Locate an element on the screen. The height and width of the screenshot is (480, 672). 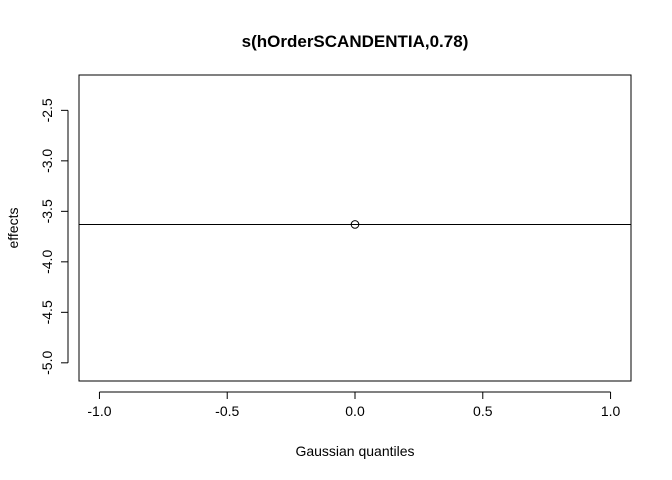
y-tick-label: -4.0 is located at coordinates (47, 262).